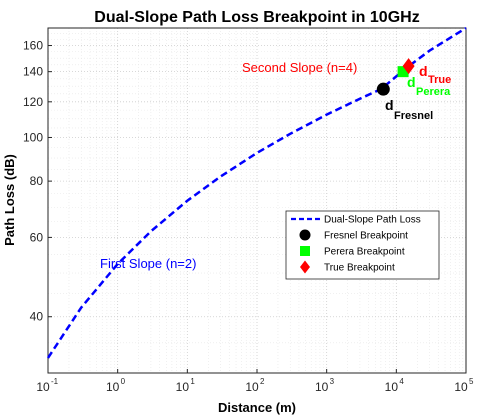 The height and width of the screenshot is (419, 480). What do you see at coordinates (33, 102) in the screenshot?
I see `y-tick-label: 120` at bounding box center [33, 102].